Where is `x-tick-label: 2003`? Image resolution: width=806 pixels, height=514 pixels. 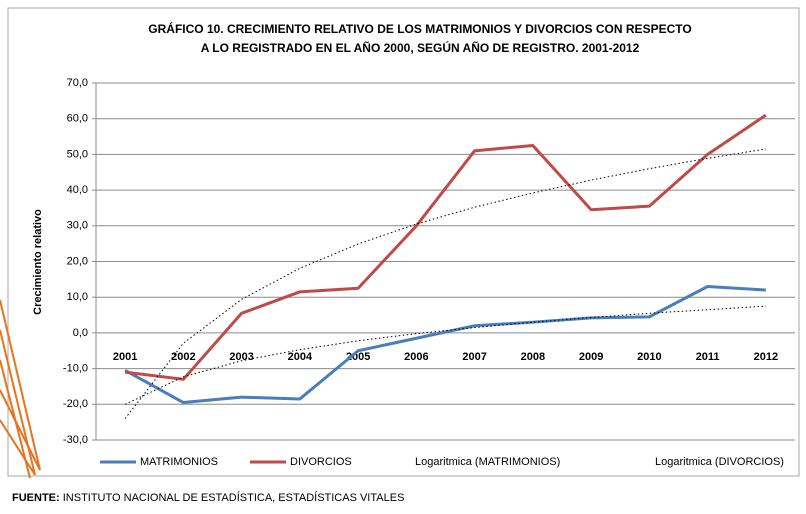
x-tick-label: 2003 is located at coordinates (241, 357).